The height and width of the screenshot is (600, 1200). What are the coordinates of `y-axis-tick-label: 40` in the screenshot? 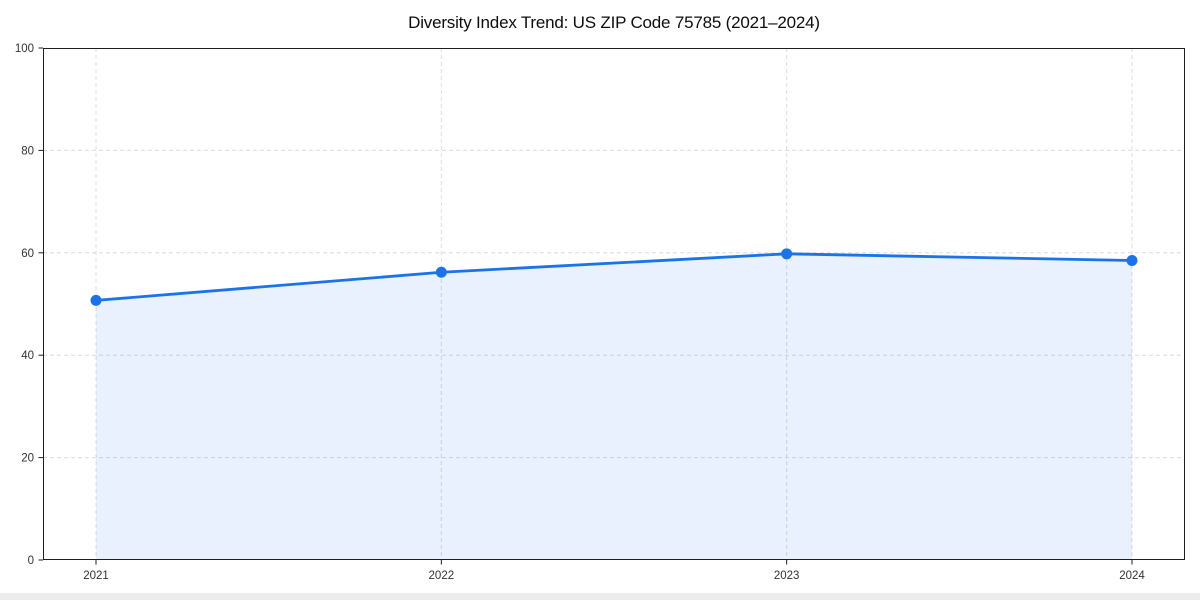 It's located at (27, 356).